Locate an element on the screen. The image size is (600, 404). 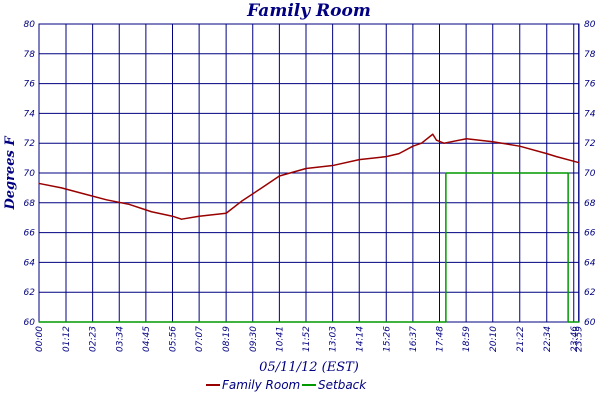
y-tick-label-right: 80 is located at coordinates (590, 25).